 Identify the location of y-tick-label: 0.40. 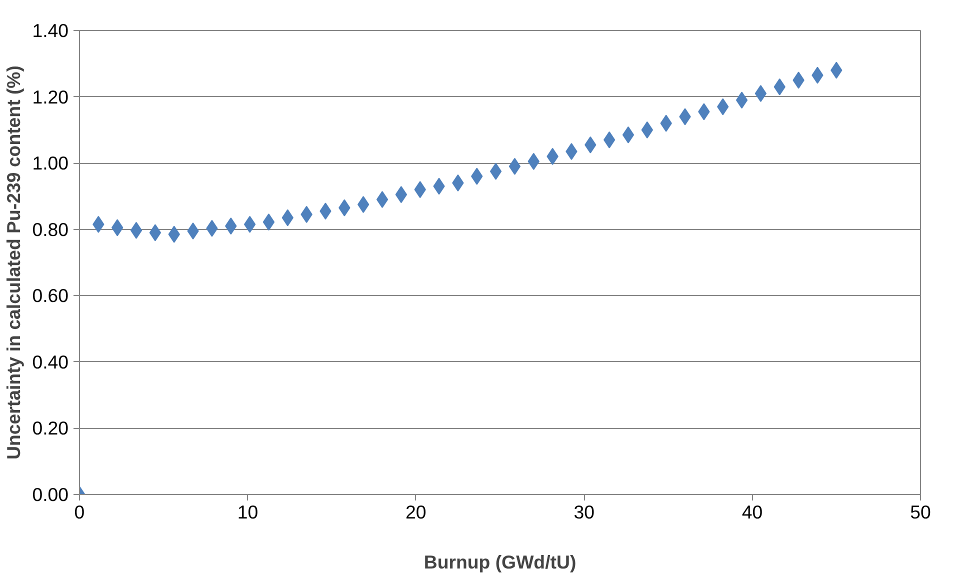
(50, 361).